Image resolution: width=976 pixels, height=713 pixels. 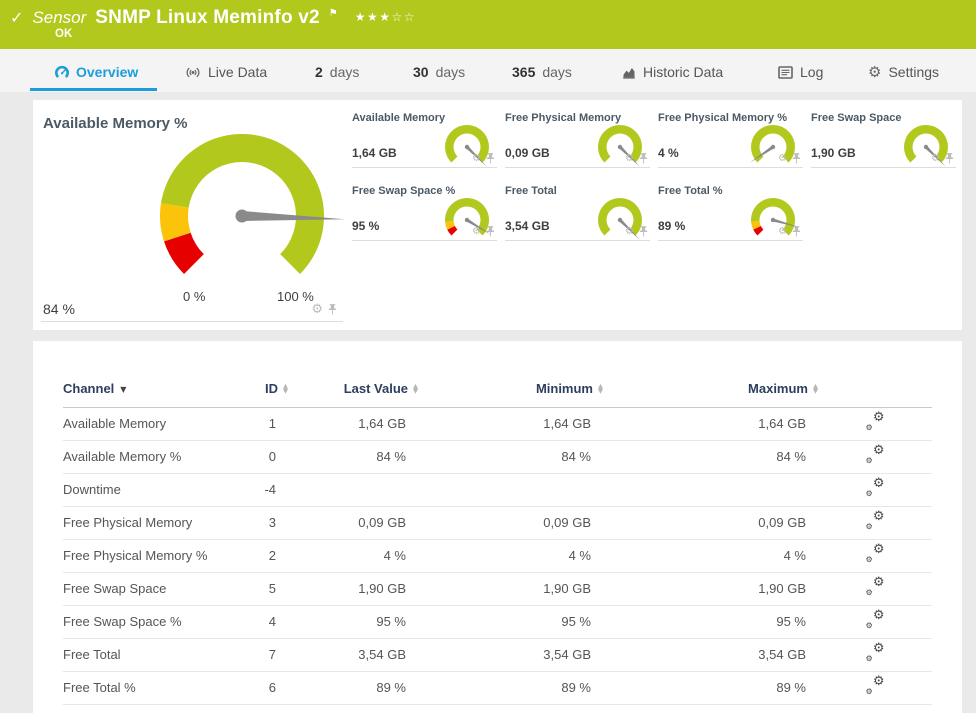 I want to click on channel-maximum: 4 %, so click(x=710, y=556).